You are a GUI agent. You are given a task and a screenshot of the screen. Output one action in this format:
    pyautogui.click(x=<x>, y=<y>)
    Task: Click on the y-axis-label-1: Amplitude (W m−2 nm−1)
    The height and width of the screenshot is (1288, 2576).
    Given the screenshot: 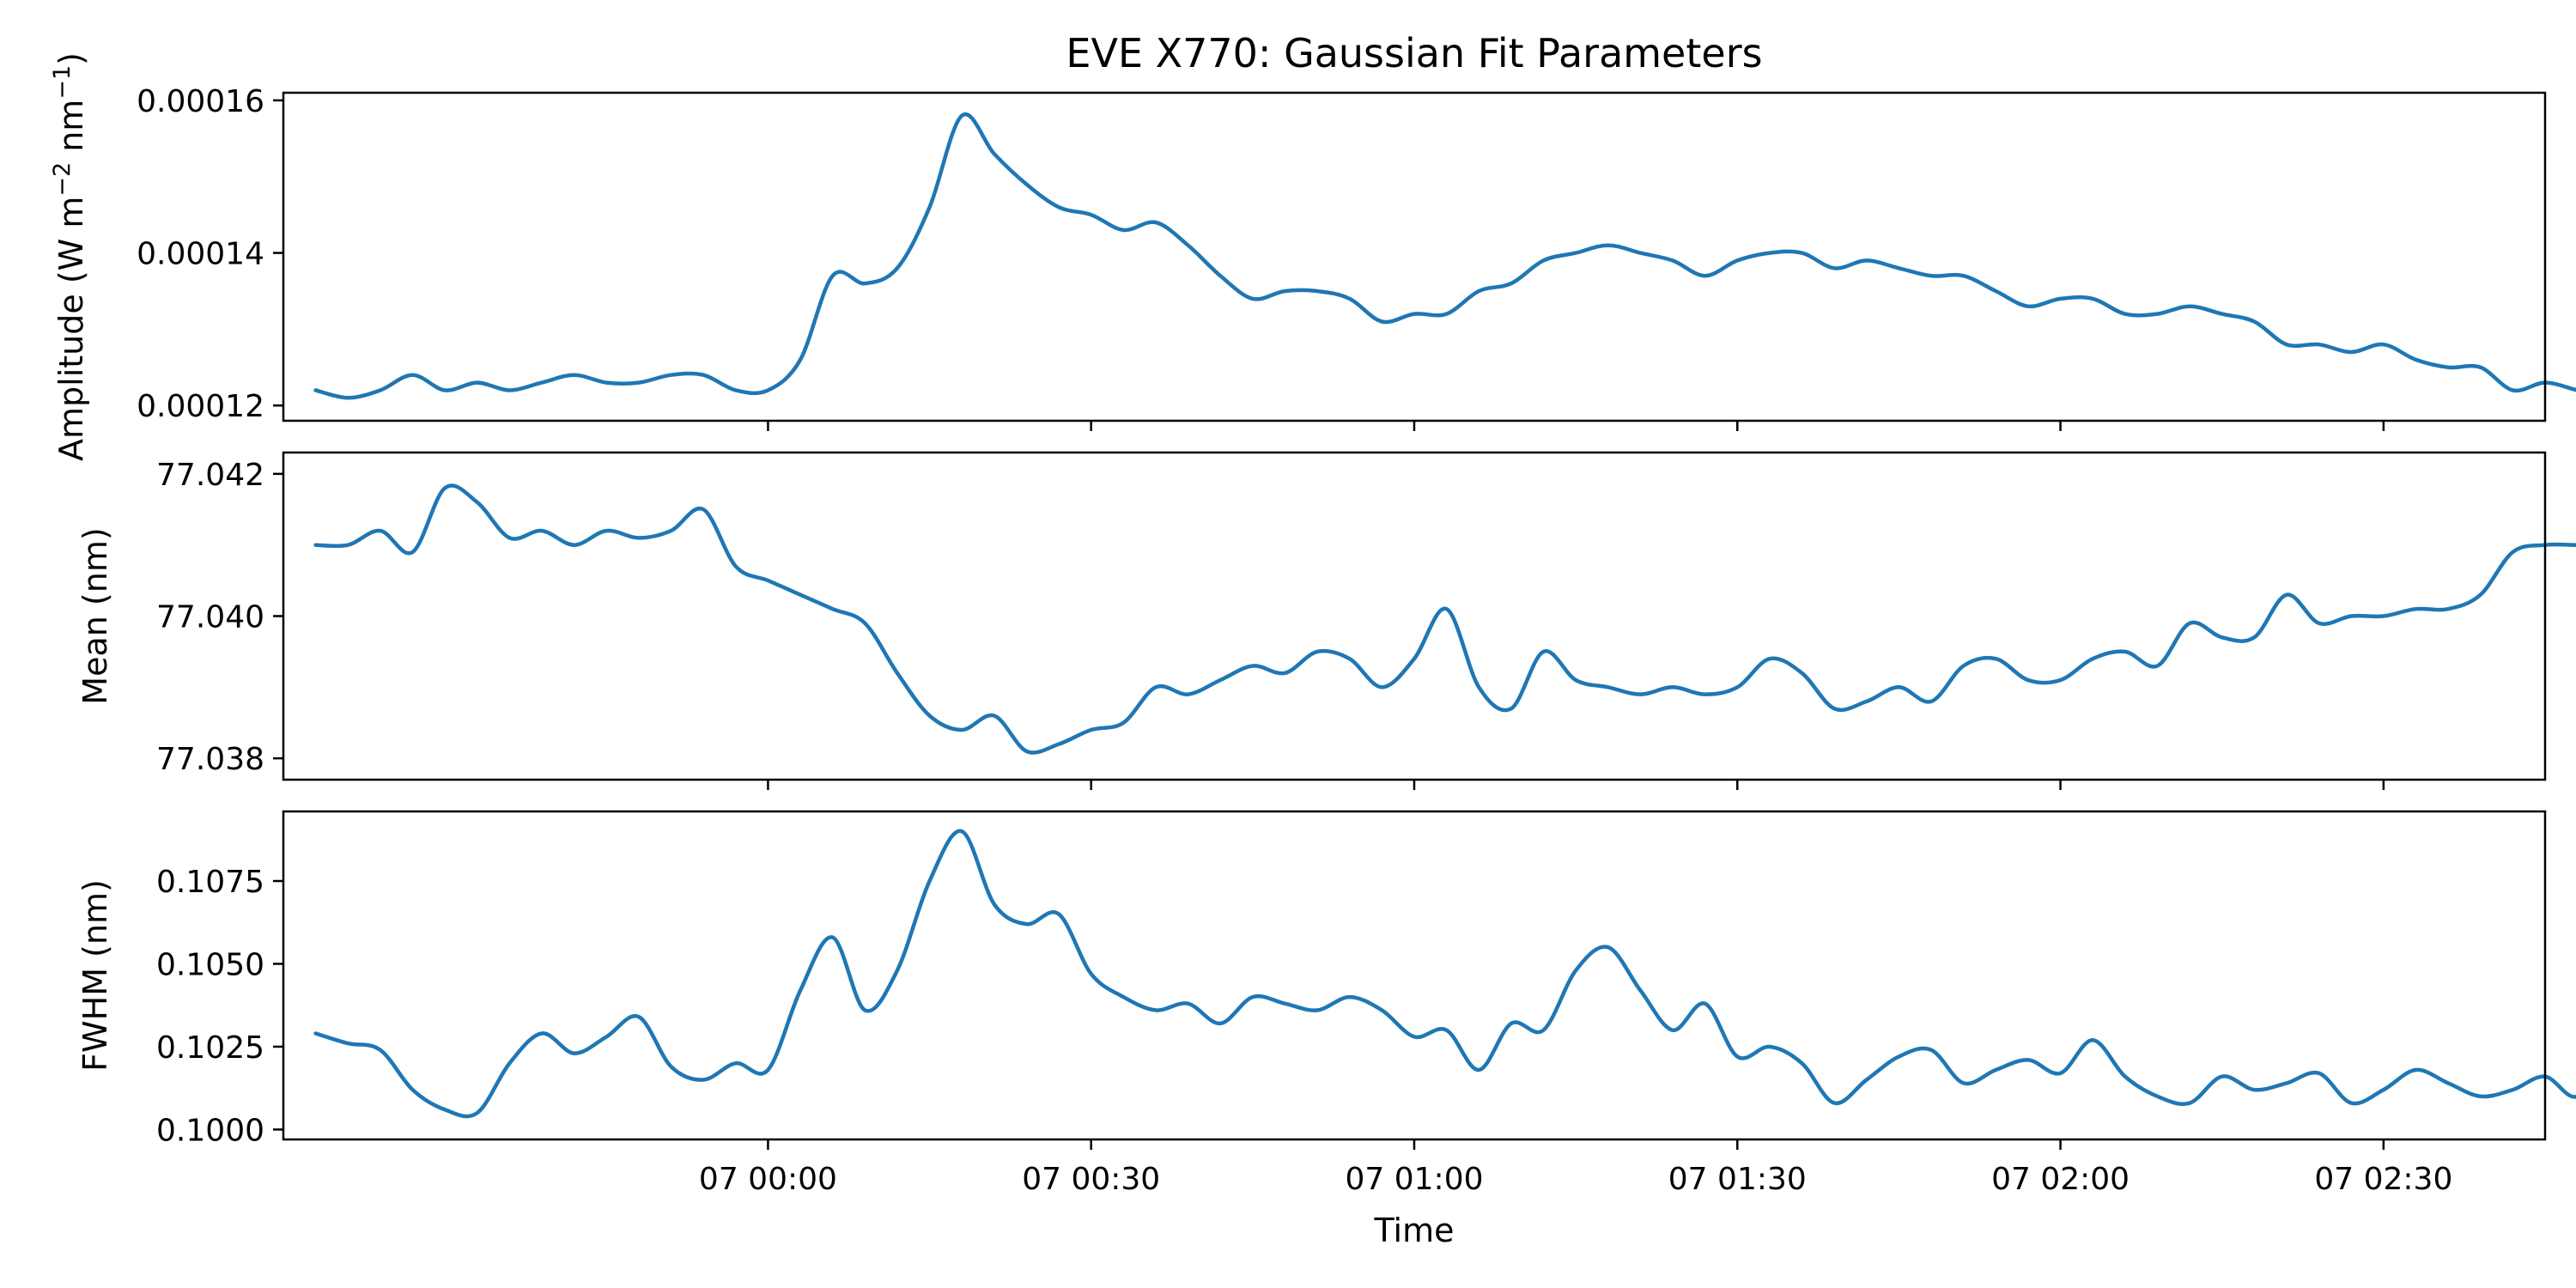 What is the action you would take?
    pyautogui.click(x=70, y=257)
    